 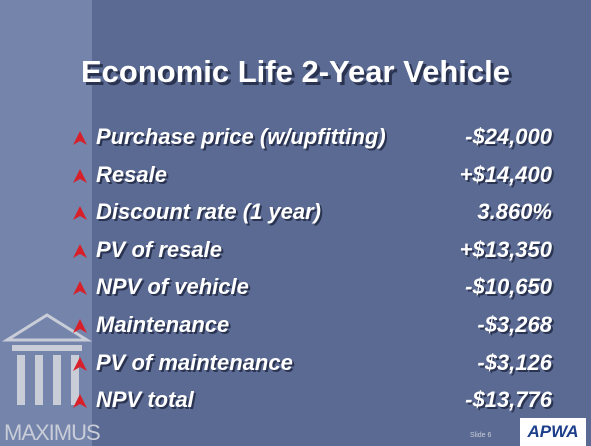 I want to click on slide-title: Economic Life 2-Year Vehicle, so click(x=295, y=71).